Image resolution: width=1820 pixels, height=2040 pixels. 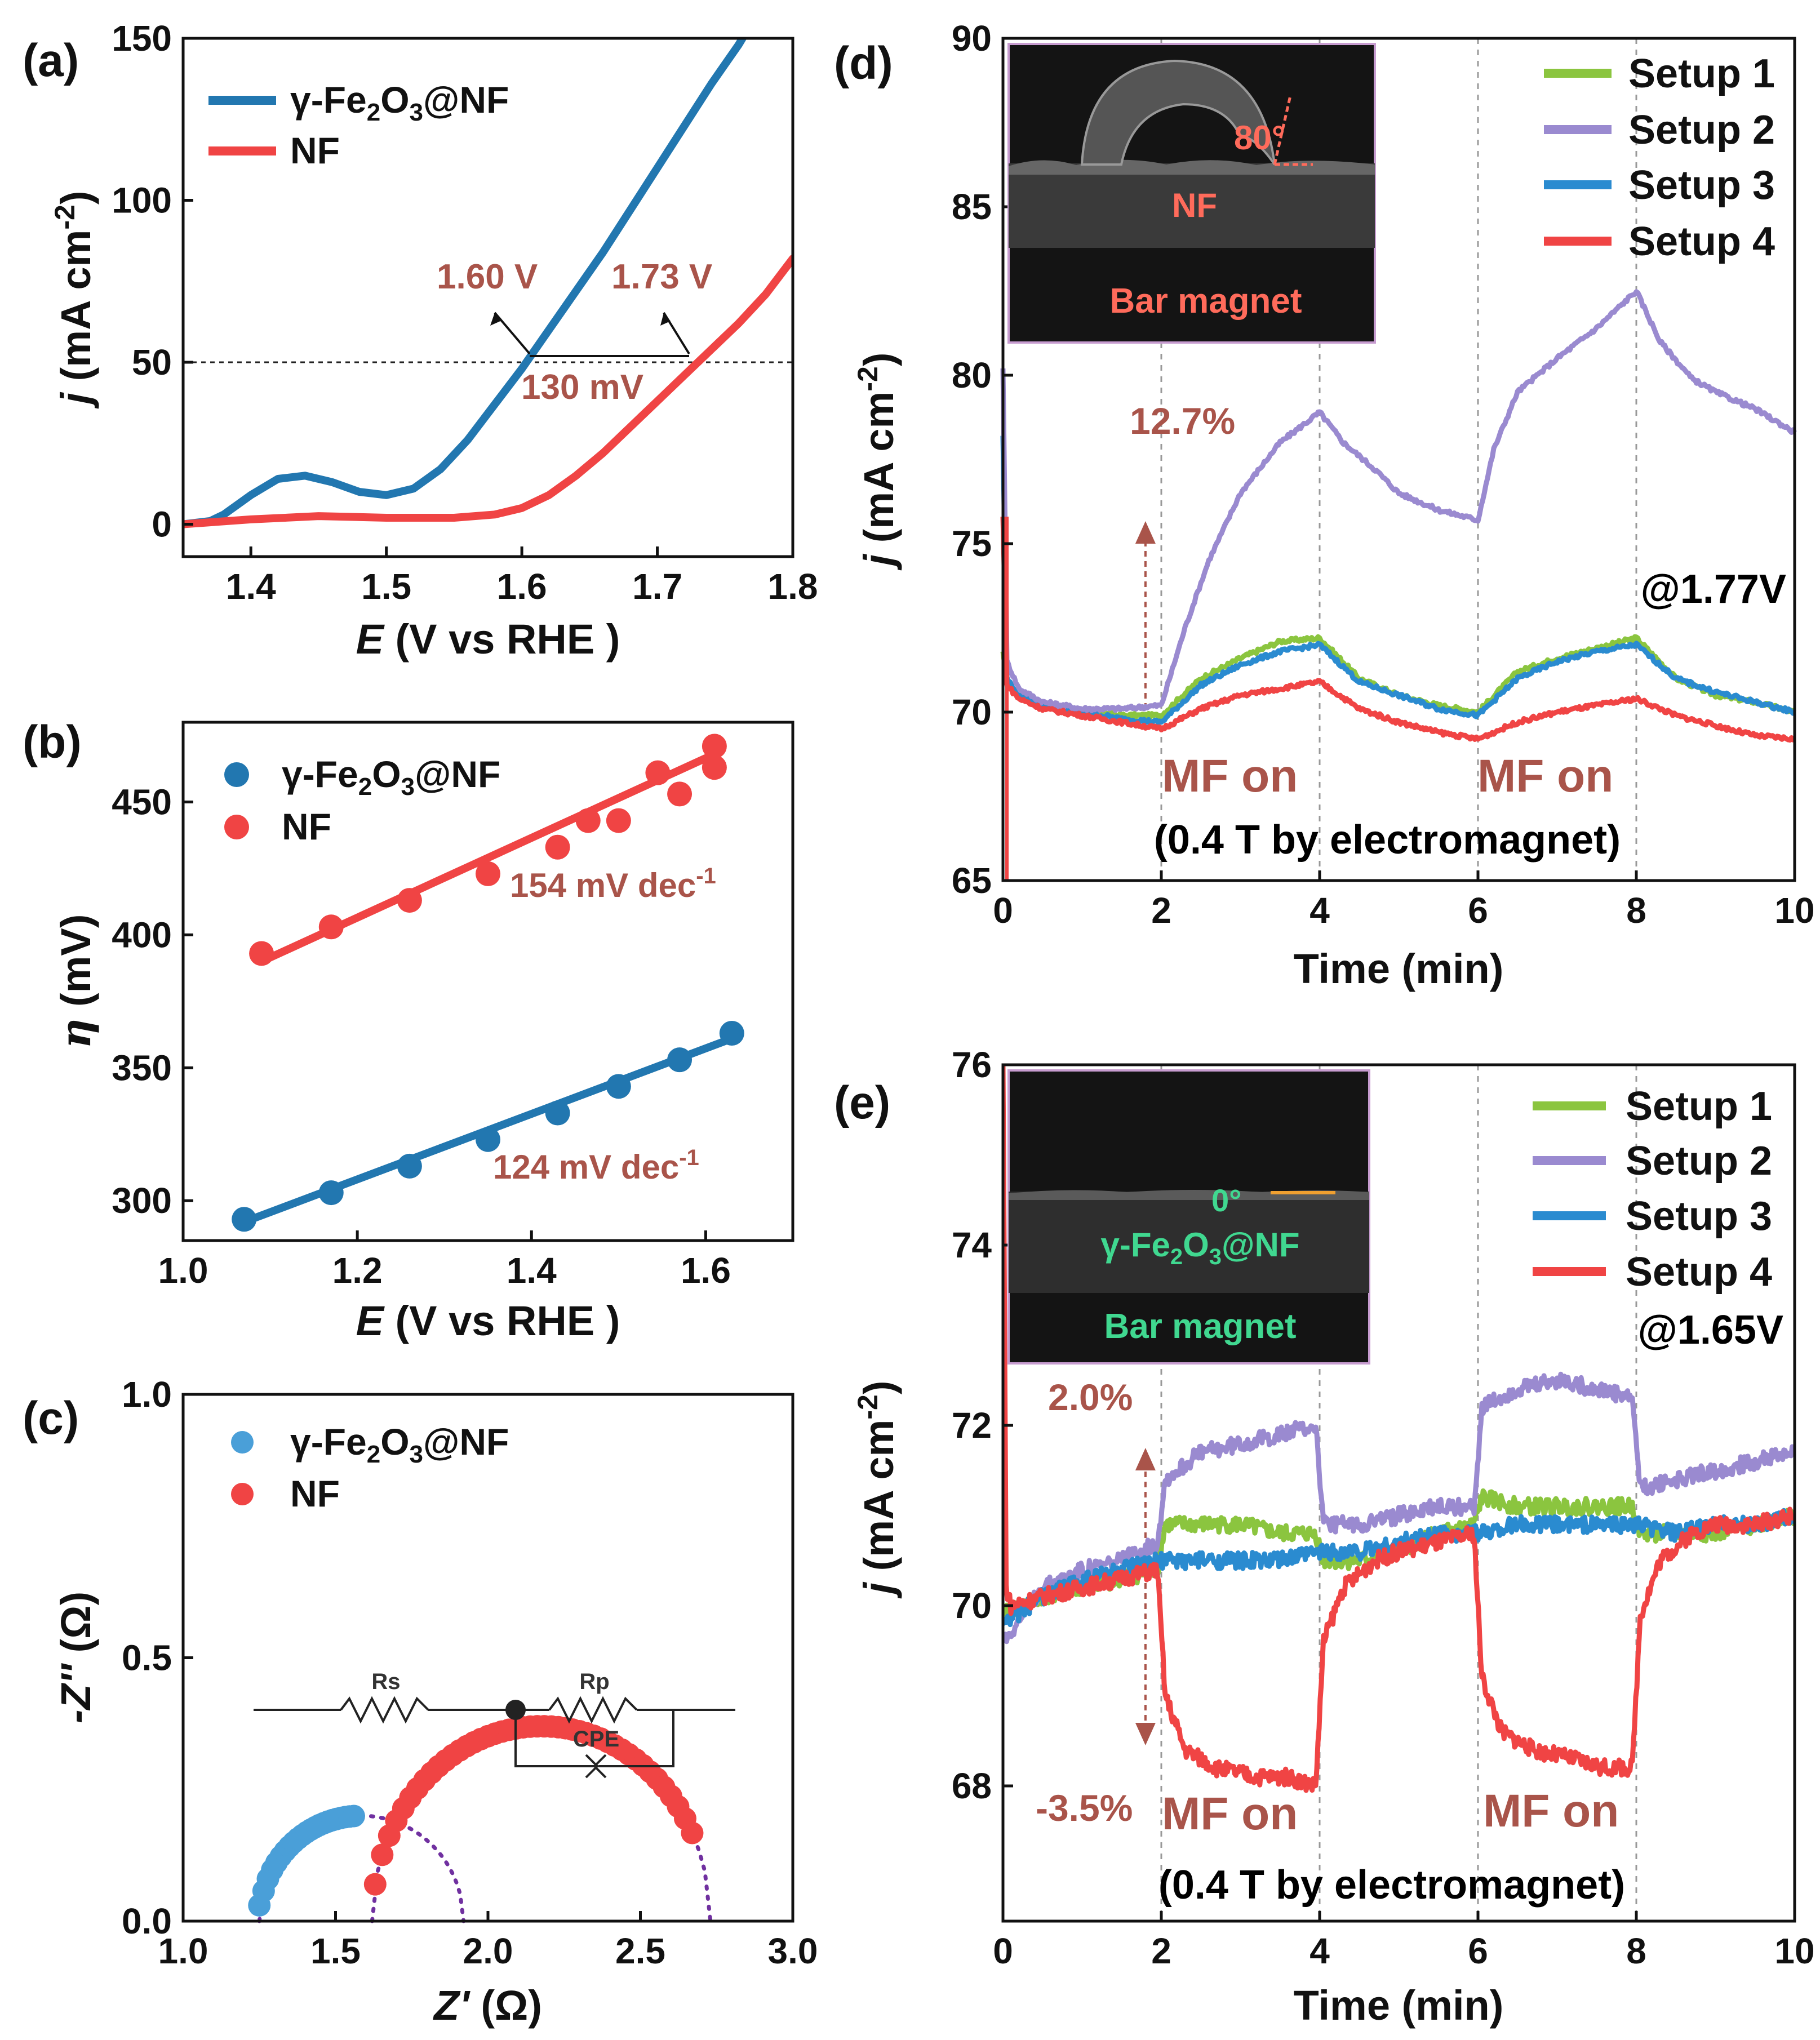 I want to click on panel-e-inset-foam, so click(x=1189, y=1242).